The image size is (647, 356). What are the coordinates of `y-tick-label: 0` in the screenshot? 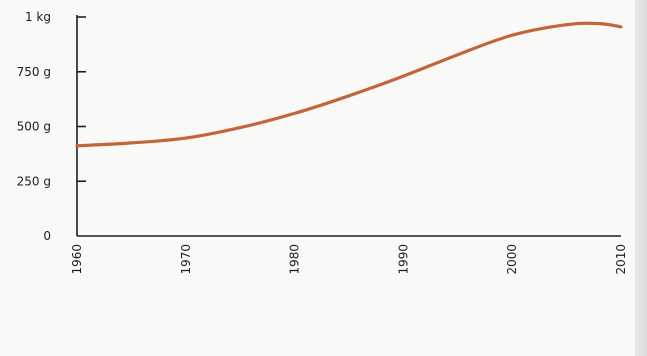 It's located at (47, 236).